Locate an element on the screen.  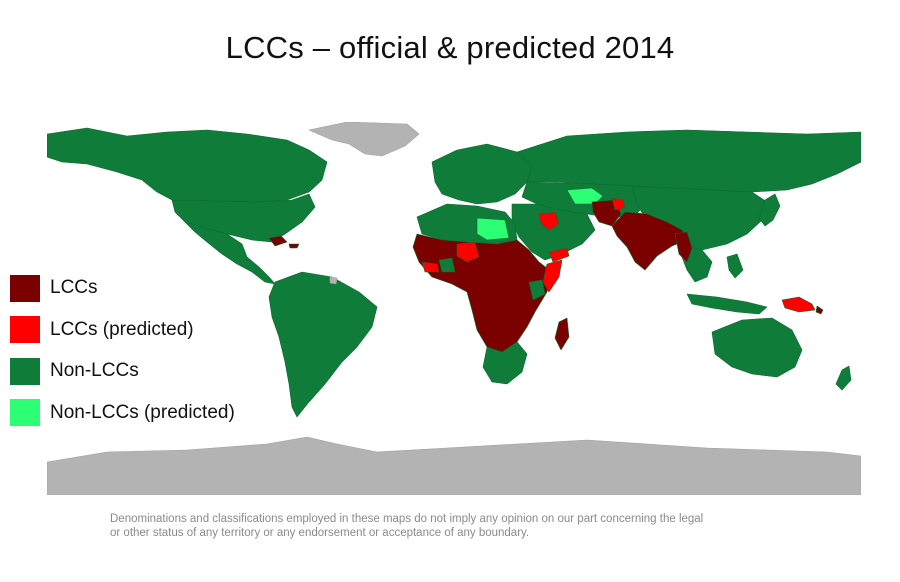
legend-label-non-lccs-predicted: Non-LCCs (predicted) is located at coordinates (142, 412).